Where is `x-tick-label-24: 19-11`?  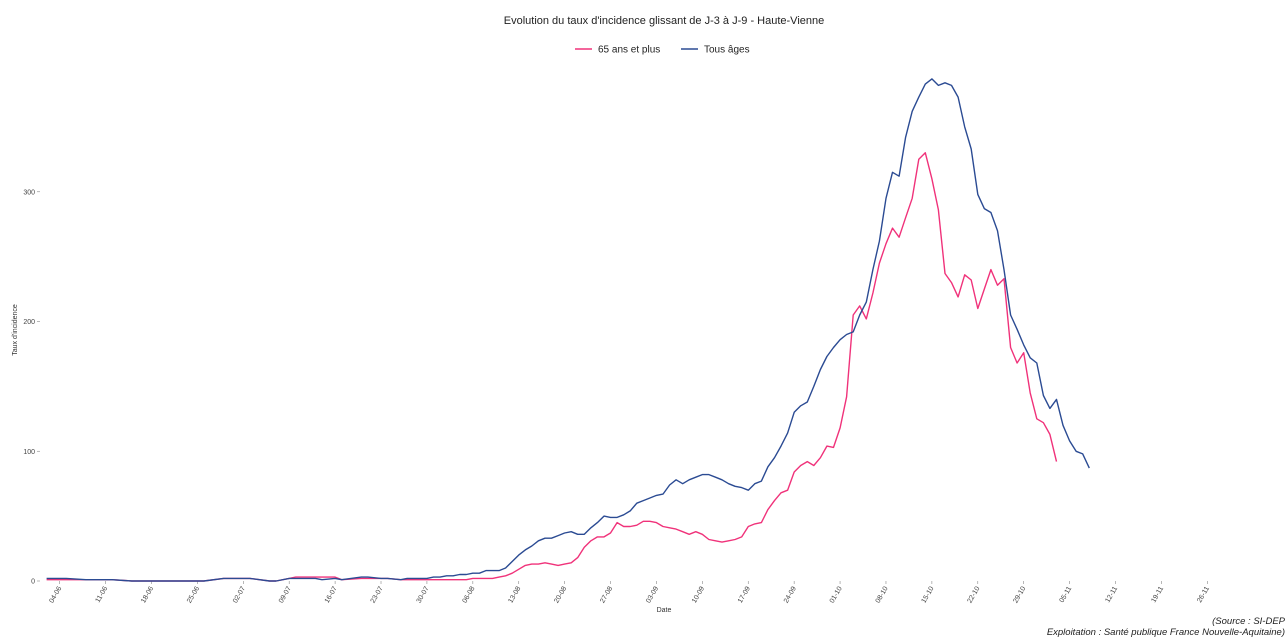 x-tick-label-24: 19-11 is located at coordinates (1157, 594).